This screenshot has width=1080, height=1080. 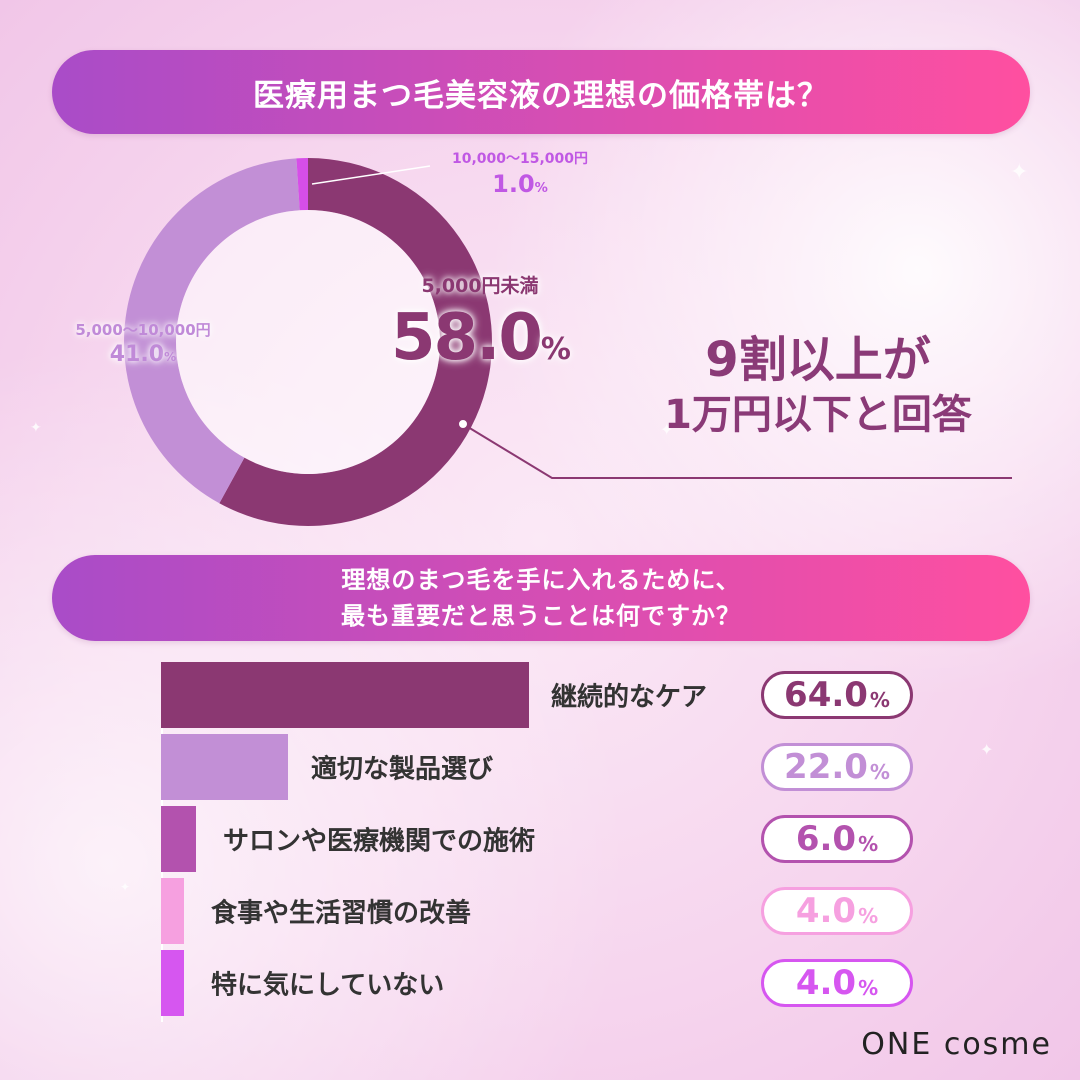 What do you see at coordinates (371, 175) in the screenshot?
I see `leader-line-small` at bounding box center [371, 175].